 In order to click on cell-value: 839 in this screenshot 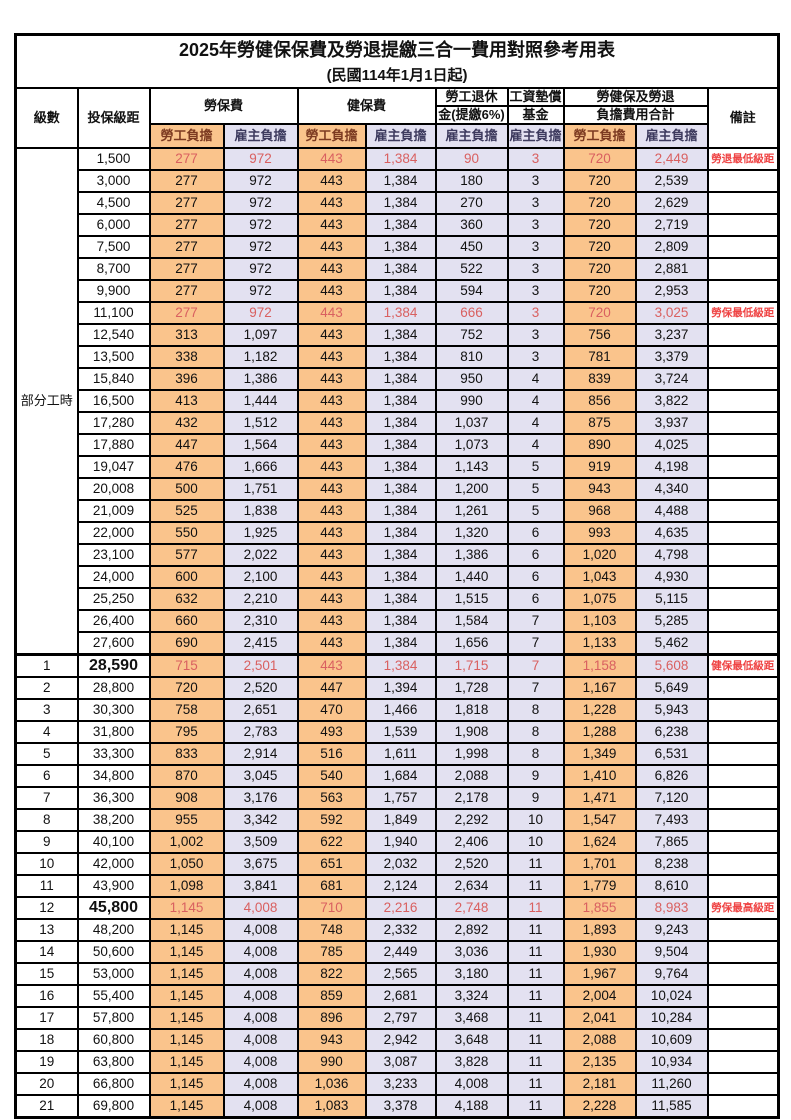, I will do `click(599, 379)`.